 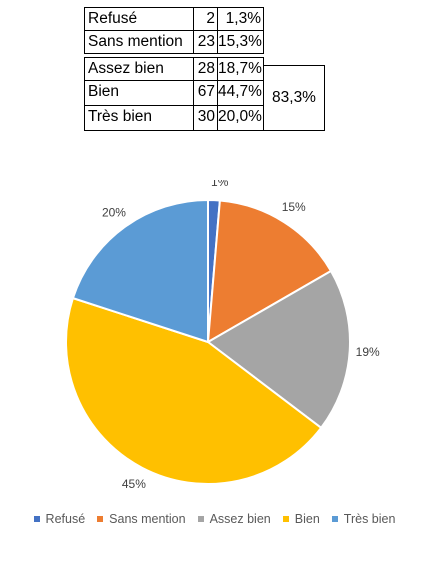 What do you see at coordinates (240, 93) in the screenshot?
I see `table-cell-percent: 44,7%` at bounding box center [240, 93].